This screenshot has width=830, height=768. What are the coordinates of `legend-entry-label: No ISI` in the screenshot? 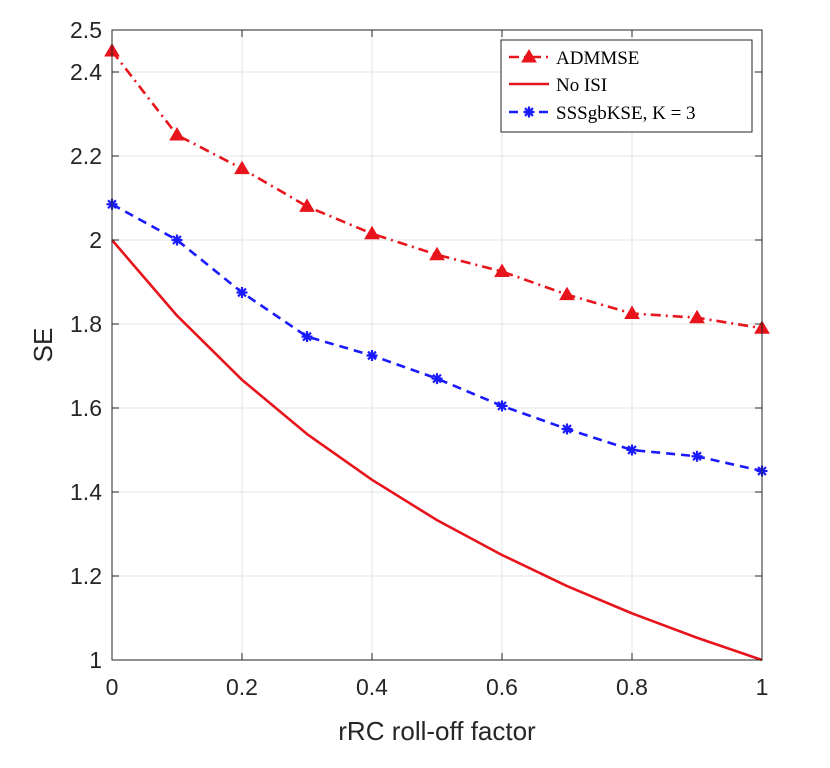 It's located at (581, 85).